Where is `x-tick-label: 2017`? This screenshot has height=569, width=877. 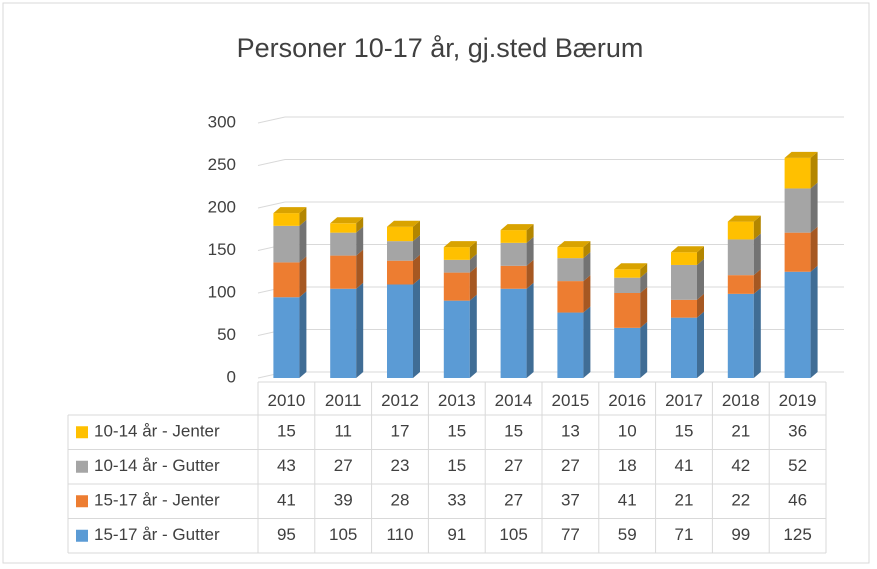
x-tick-label: 2017 is located at coordinates (684, 400).